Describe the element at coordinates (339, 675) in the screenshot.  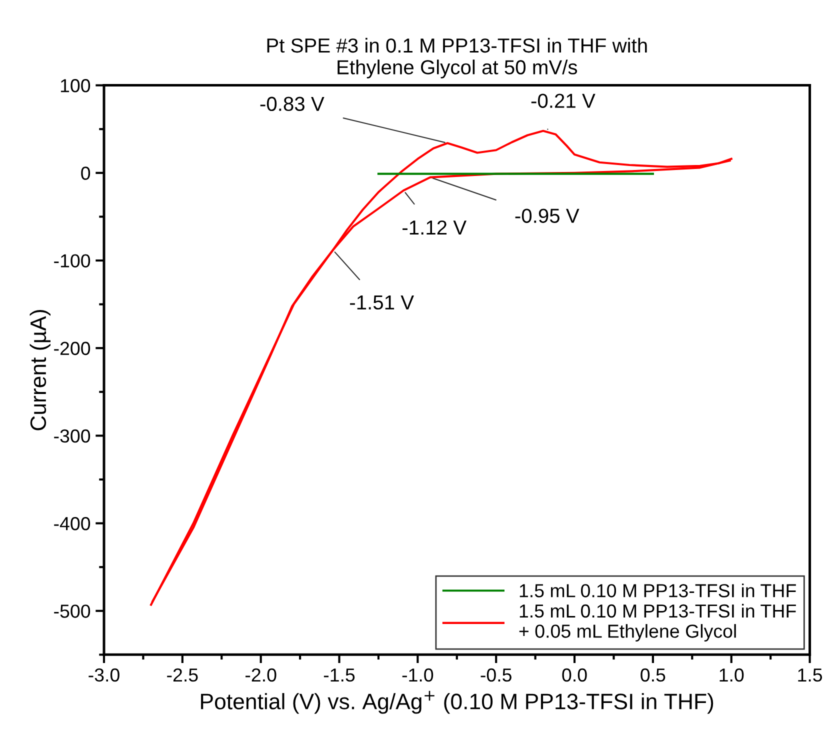
I see `x-tick-label: -1.5` at that location.